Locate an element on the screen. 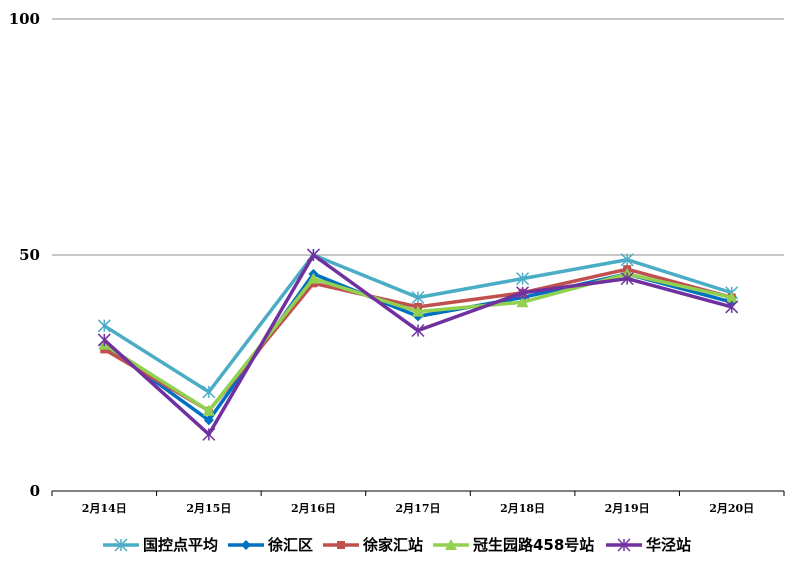 The width and height of the screenshot is (804, 575). legend-label: 徐汇区 is located at coordinates (290, 545).